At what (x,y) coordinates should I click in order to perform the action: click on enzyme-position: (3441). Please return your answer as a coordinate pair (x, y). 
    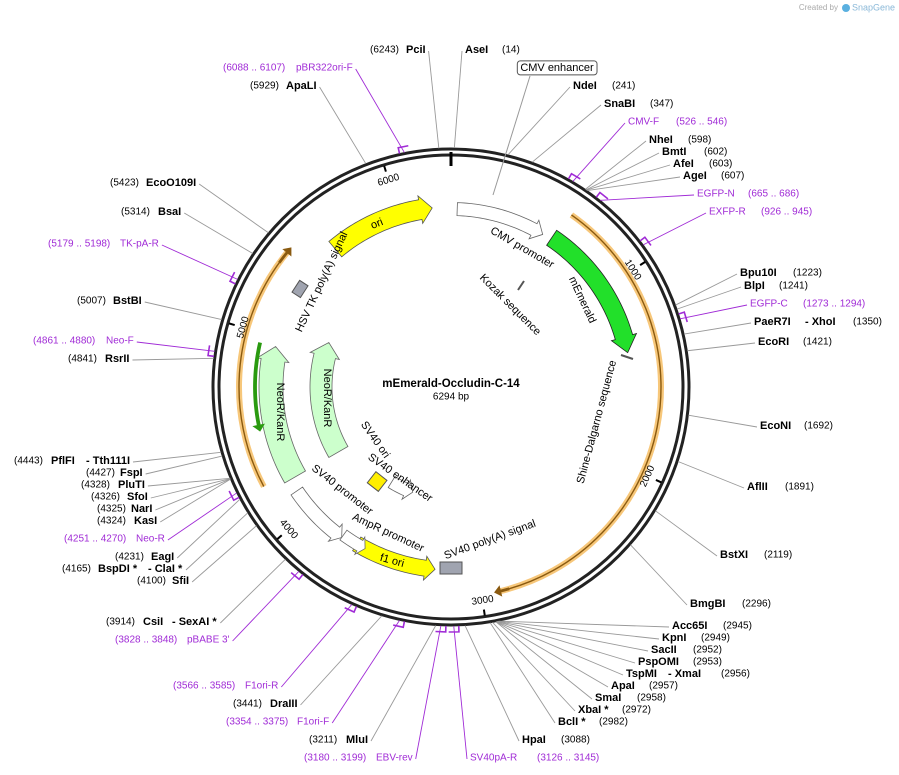
    Looking at the image, I should click on (247, 704).